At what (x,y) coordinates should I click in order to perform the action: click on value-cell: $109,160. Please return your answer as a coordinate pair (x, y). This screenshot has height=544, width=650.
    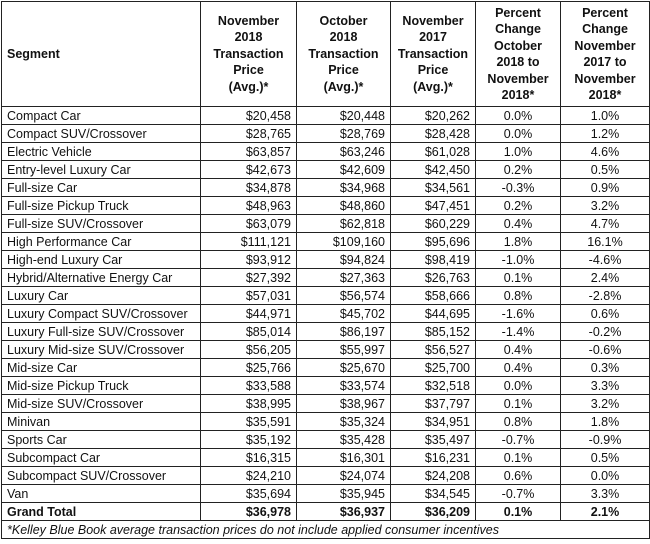
    Looking at the image, I should click on (343, 241).